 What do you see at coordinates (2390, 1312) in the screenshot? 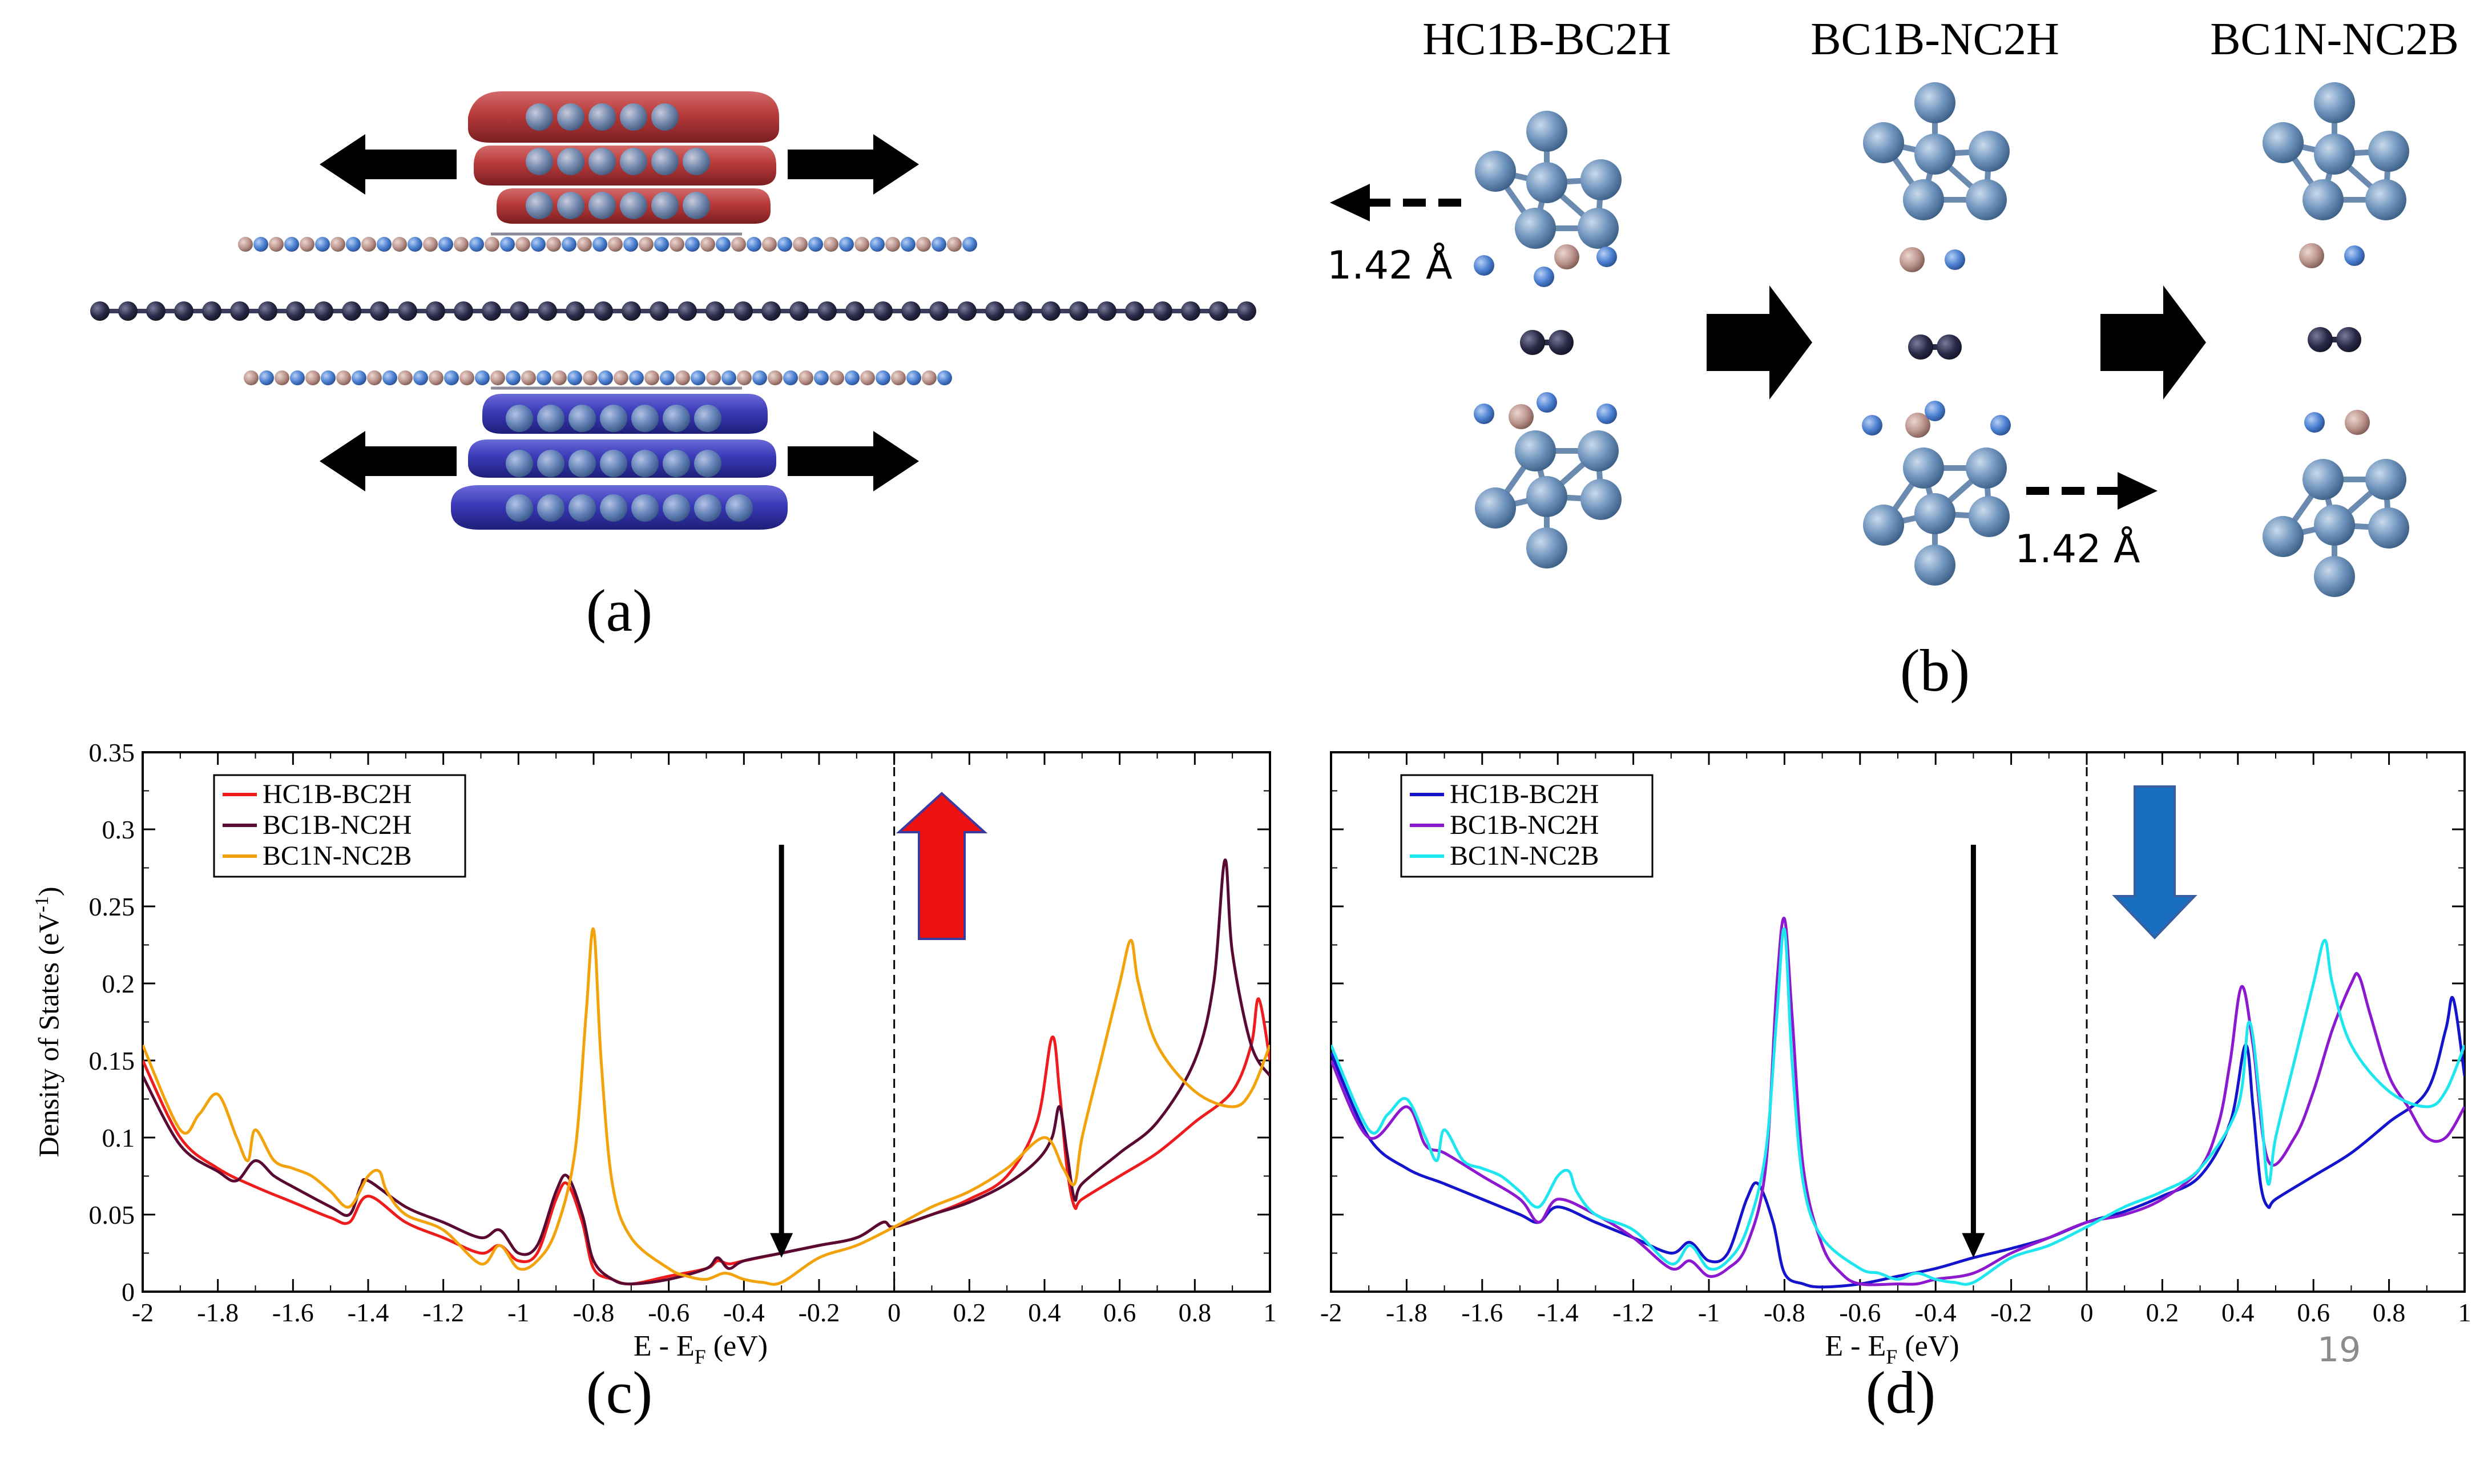
I see `x-tick-label: 0.8` at bounding box center [2390, 1312].